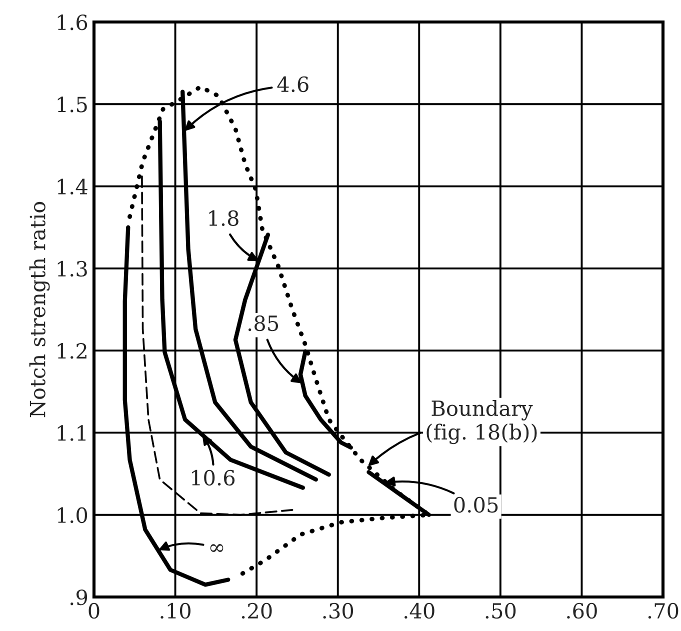 The width and height of the screenshot is (681, 631). I want to click on x-tick-label: .60, so click(582, 610).